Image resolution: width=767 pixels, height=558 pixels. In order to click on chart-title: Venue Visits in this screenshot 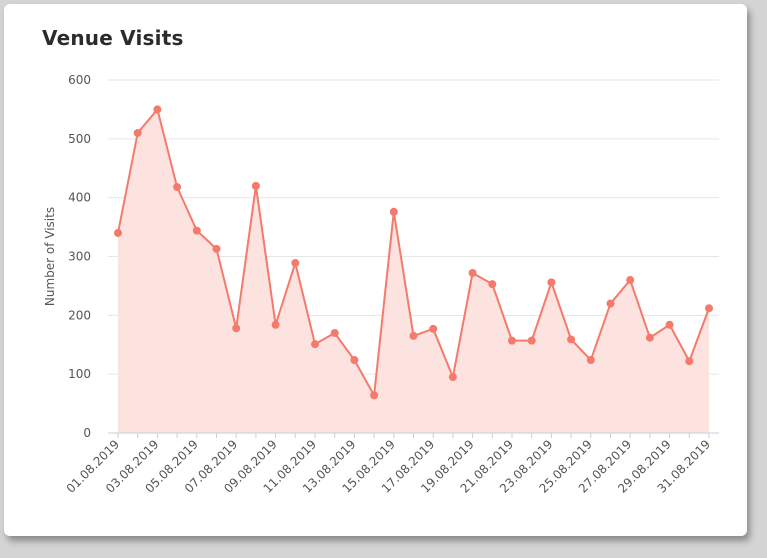, I will do `click(113, 38)`.